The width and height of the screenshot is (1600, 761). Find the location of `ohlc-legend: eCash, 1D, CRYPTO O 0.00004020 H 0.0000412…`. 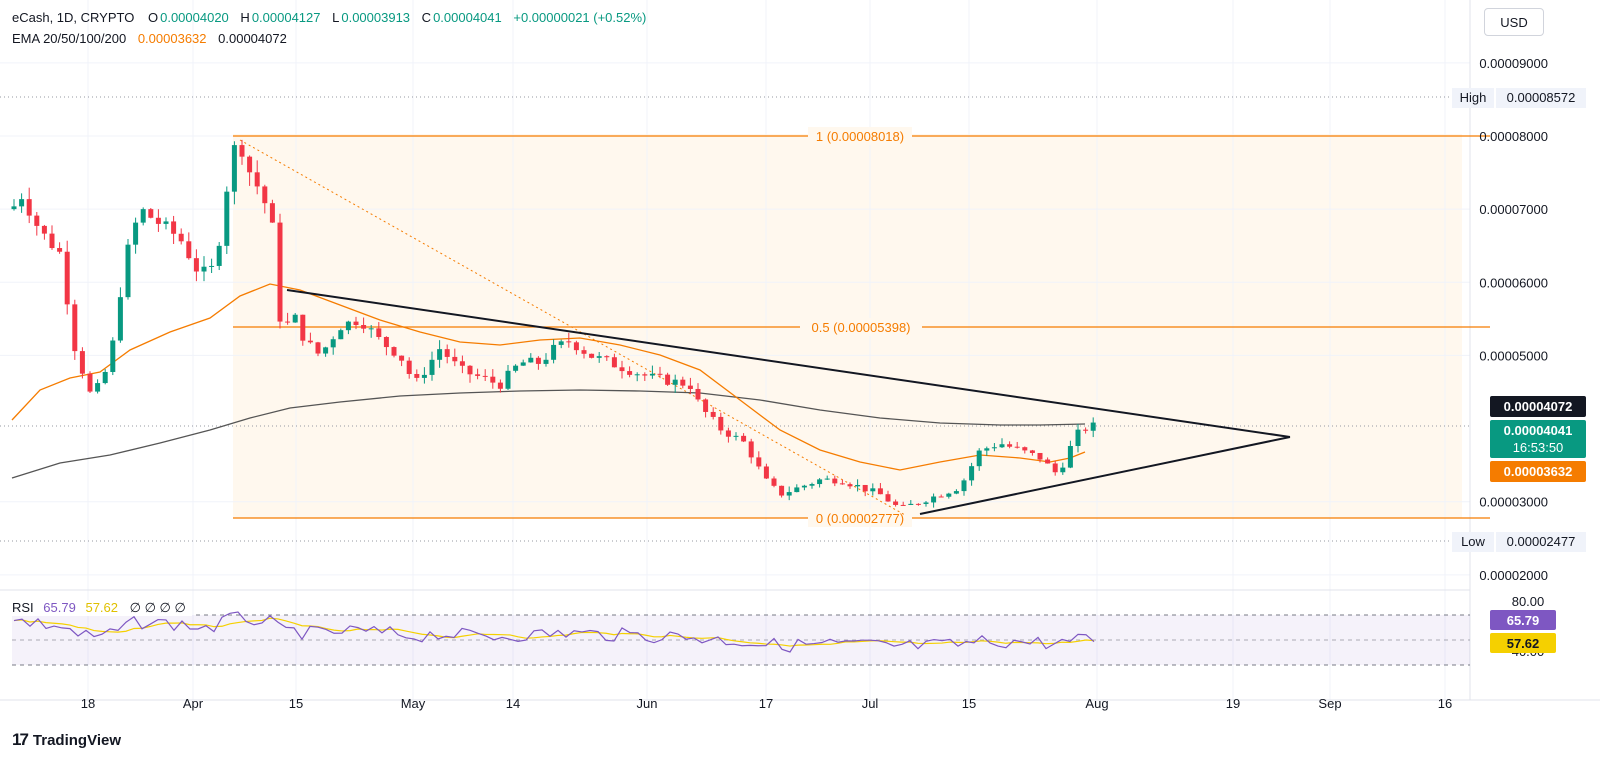

ohlc-legend: eCash, 1D, CRYPTO O 0.00004020 H 0.0000412… is located at coordinates (329, 17).